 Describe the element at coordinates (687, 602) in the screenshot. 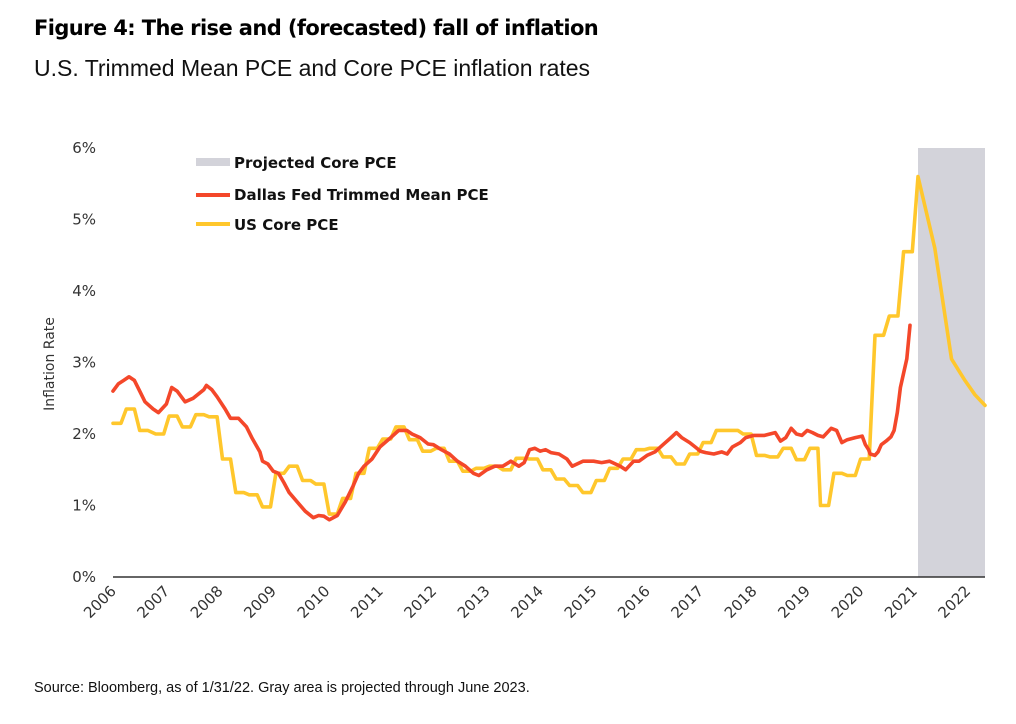

I see `x-tick-label: 2017` at that location.